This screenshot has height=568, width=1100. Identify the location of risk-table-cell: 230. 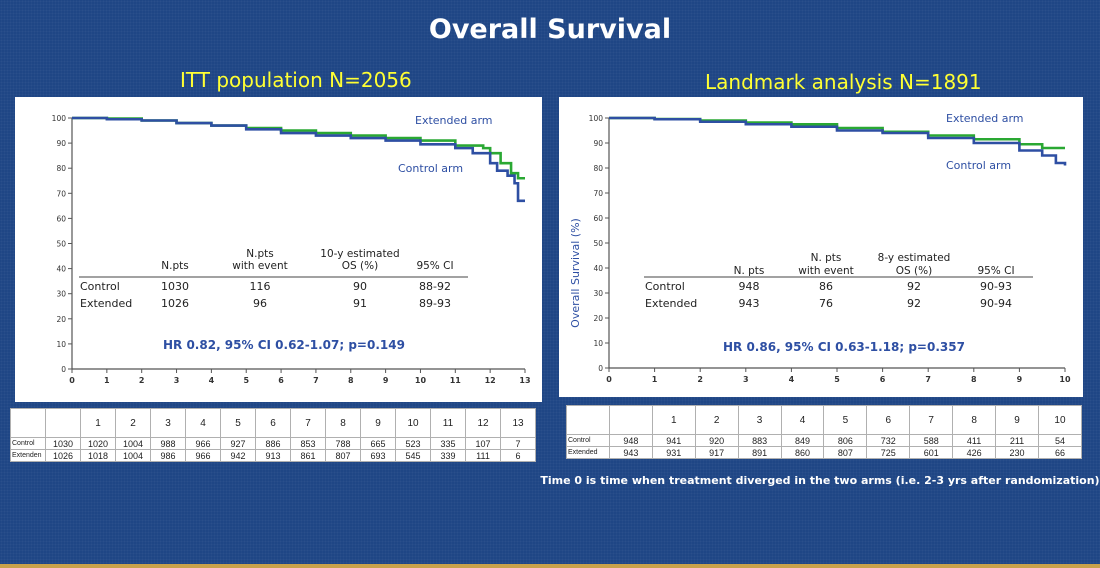
(1017, 452).